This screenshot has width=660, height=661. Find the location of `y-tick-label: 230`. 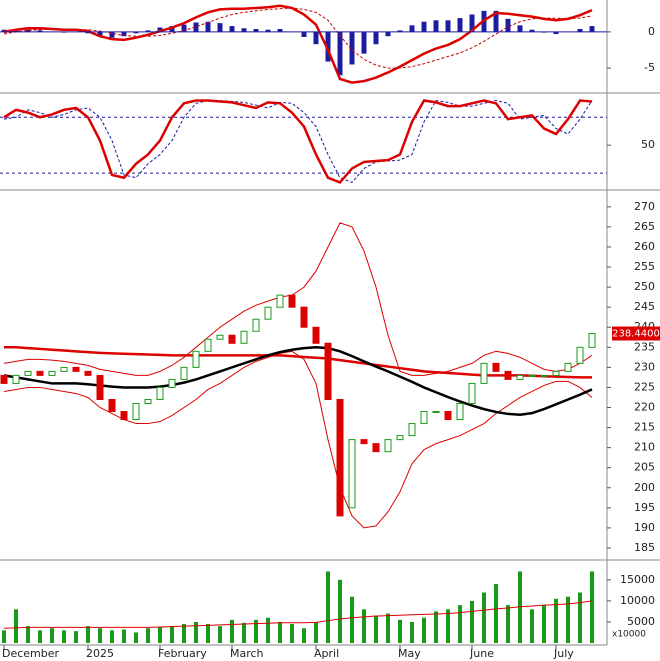

y-tick-label: 230 is located at coordinates (644, 366).